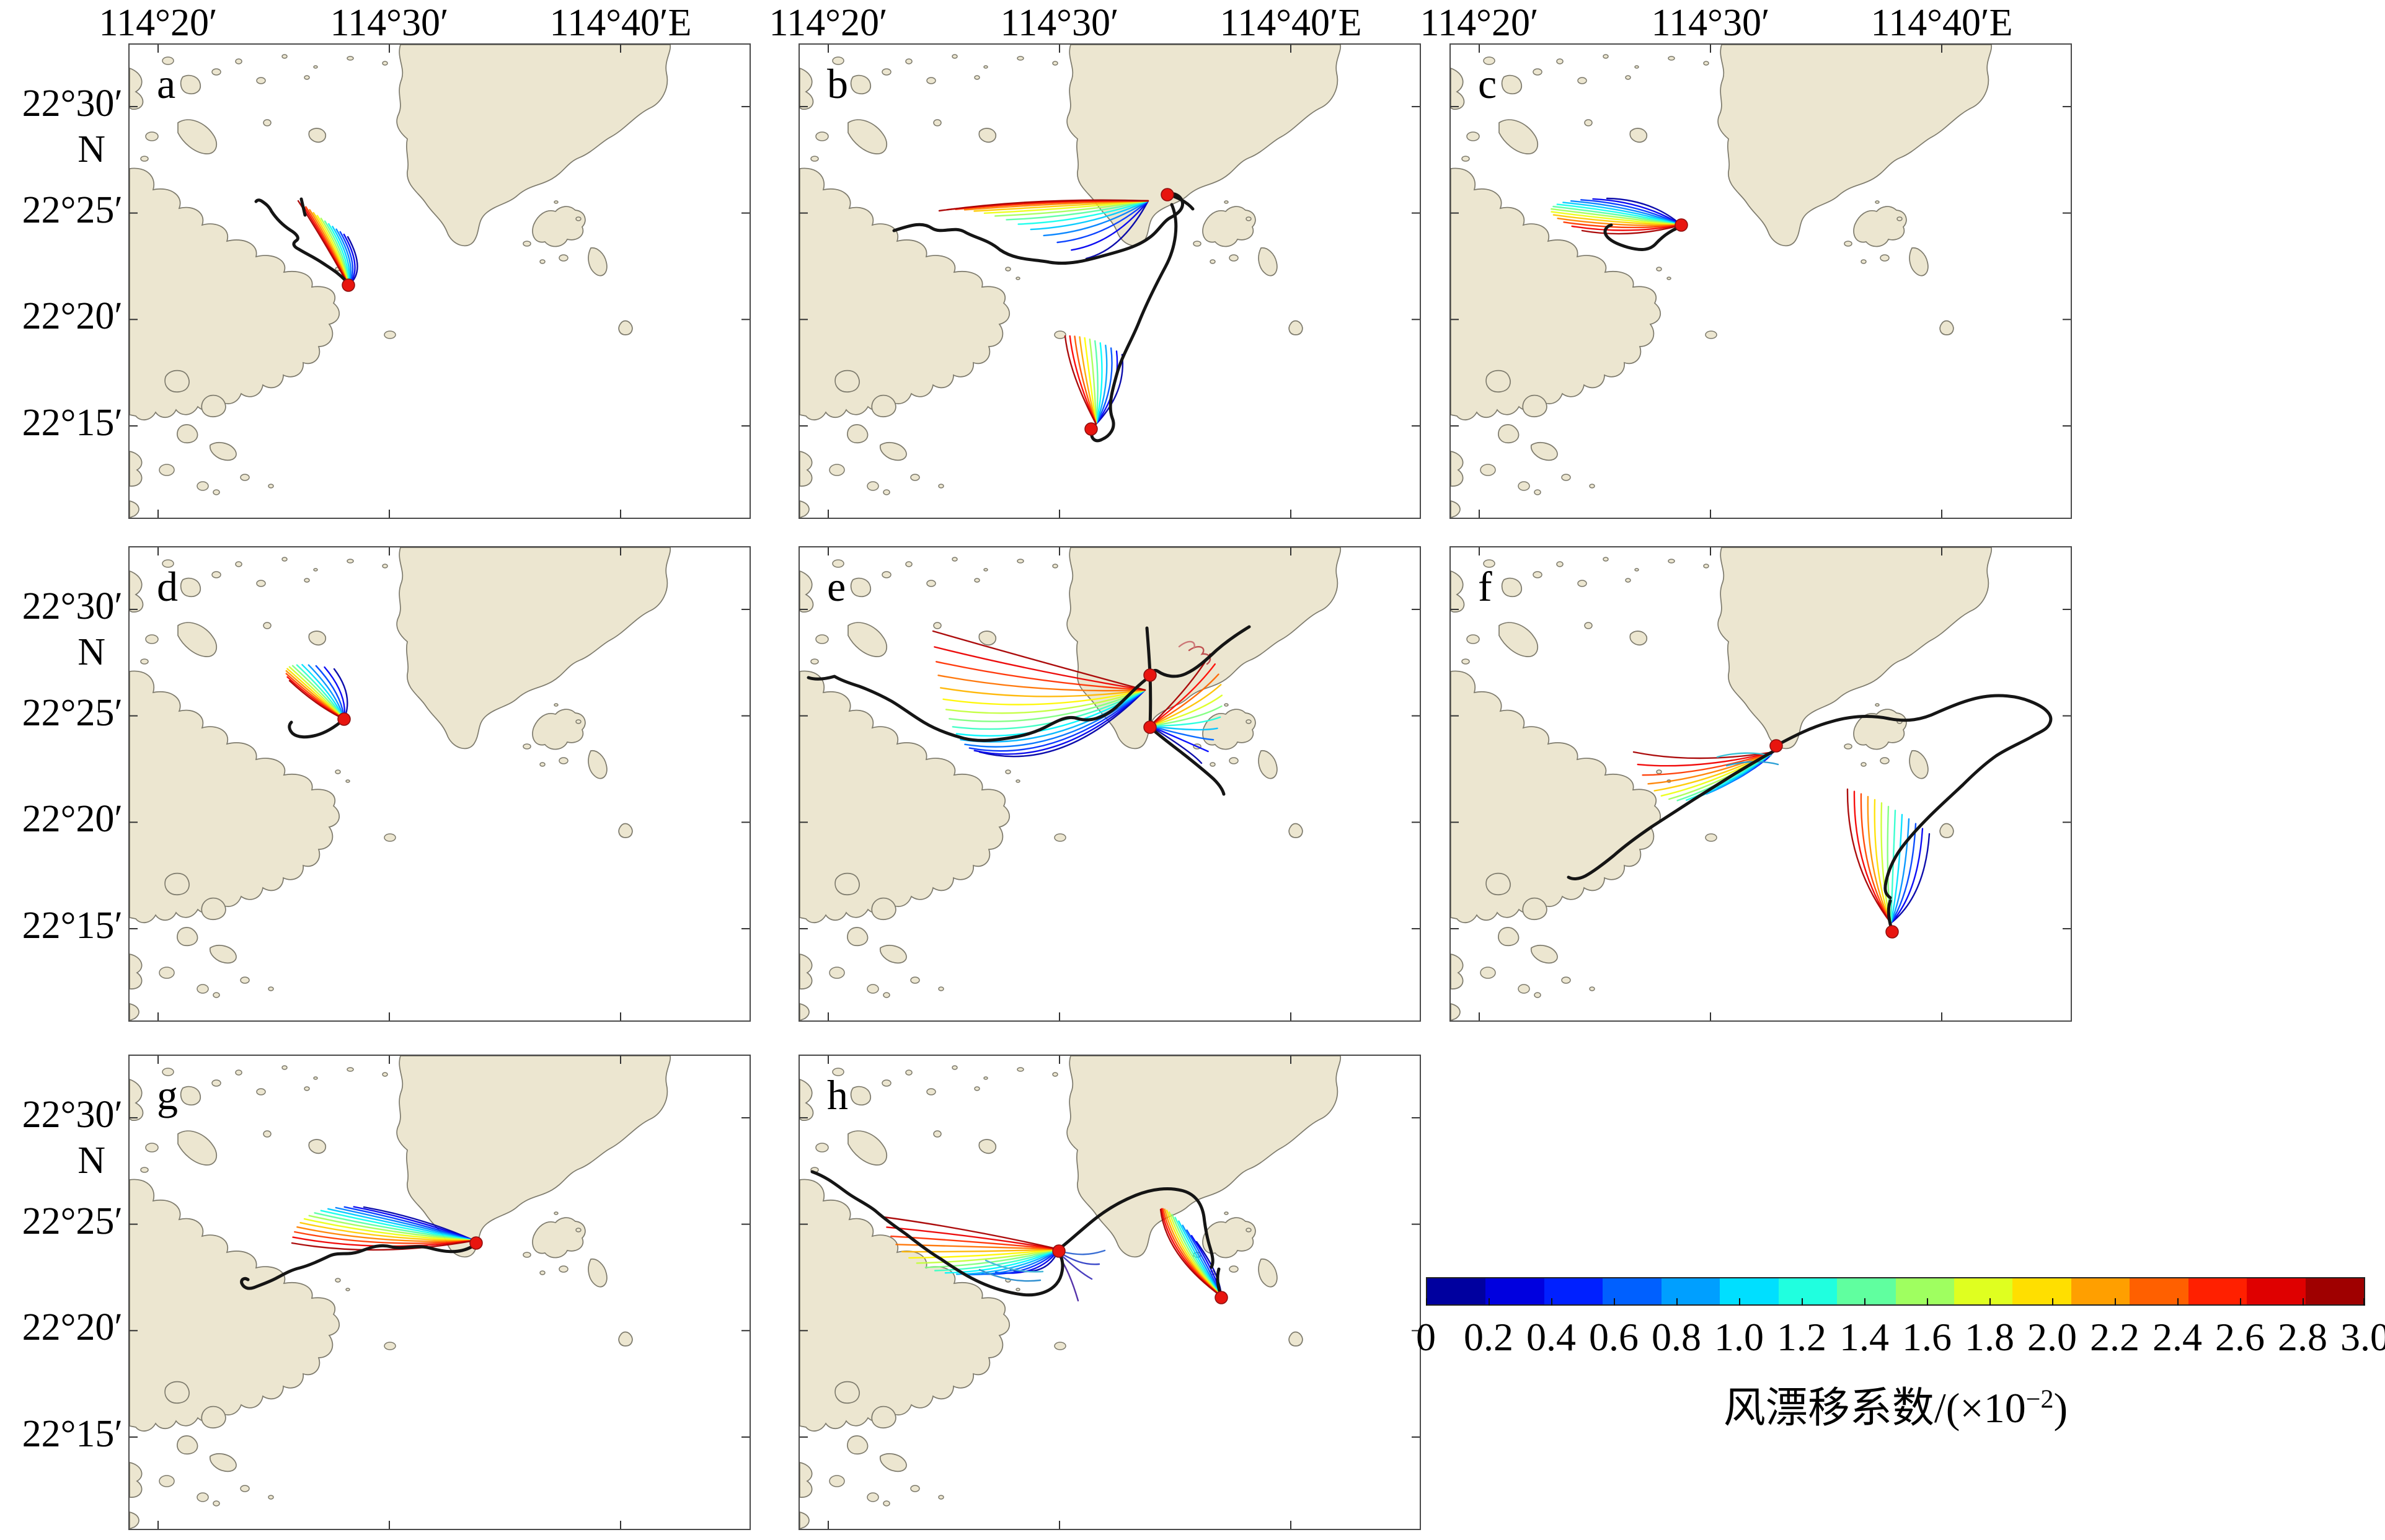 Image resolution: width=2385 pixels, height=1540 pixels. I want to click on colorbar-tick-label: 0, so click(1426, 1337).